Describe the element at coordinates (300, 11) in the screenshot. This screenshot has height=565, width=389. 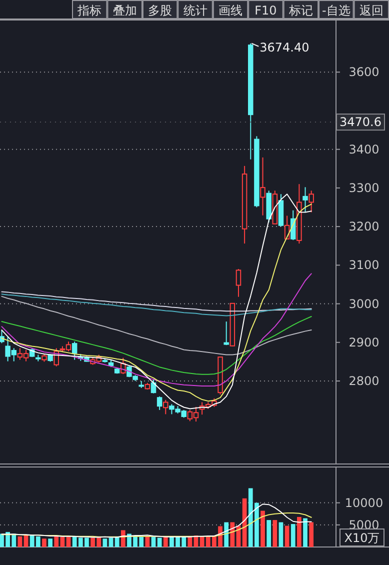
I see `text: 标记` at that location.